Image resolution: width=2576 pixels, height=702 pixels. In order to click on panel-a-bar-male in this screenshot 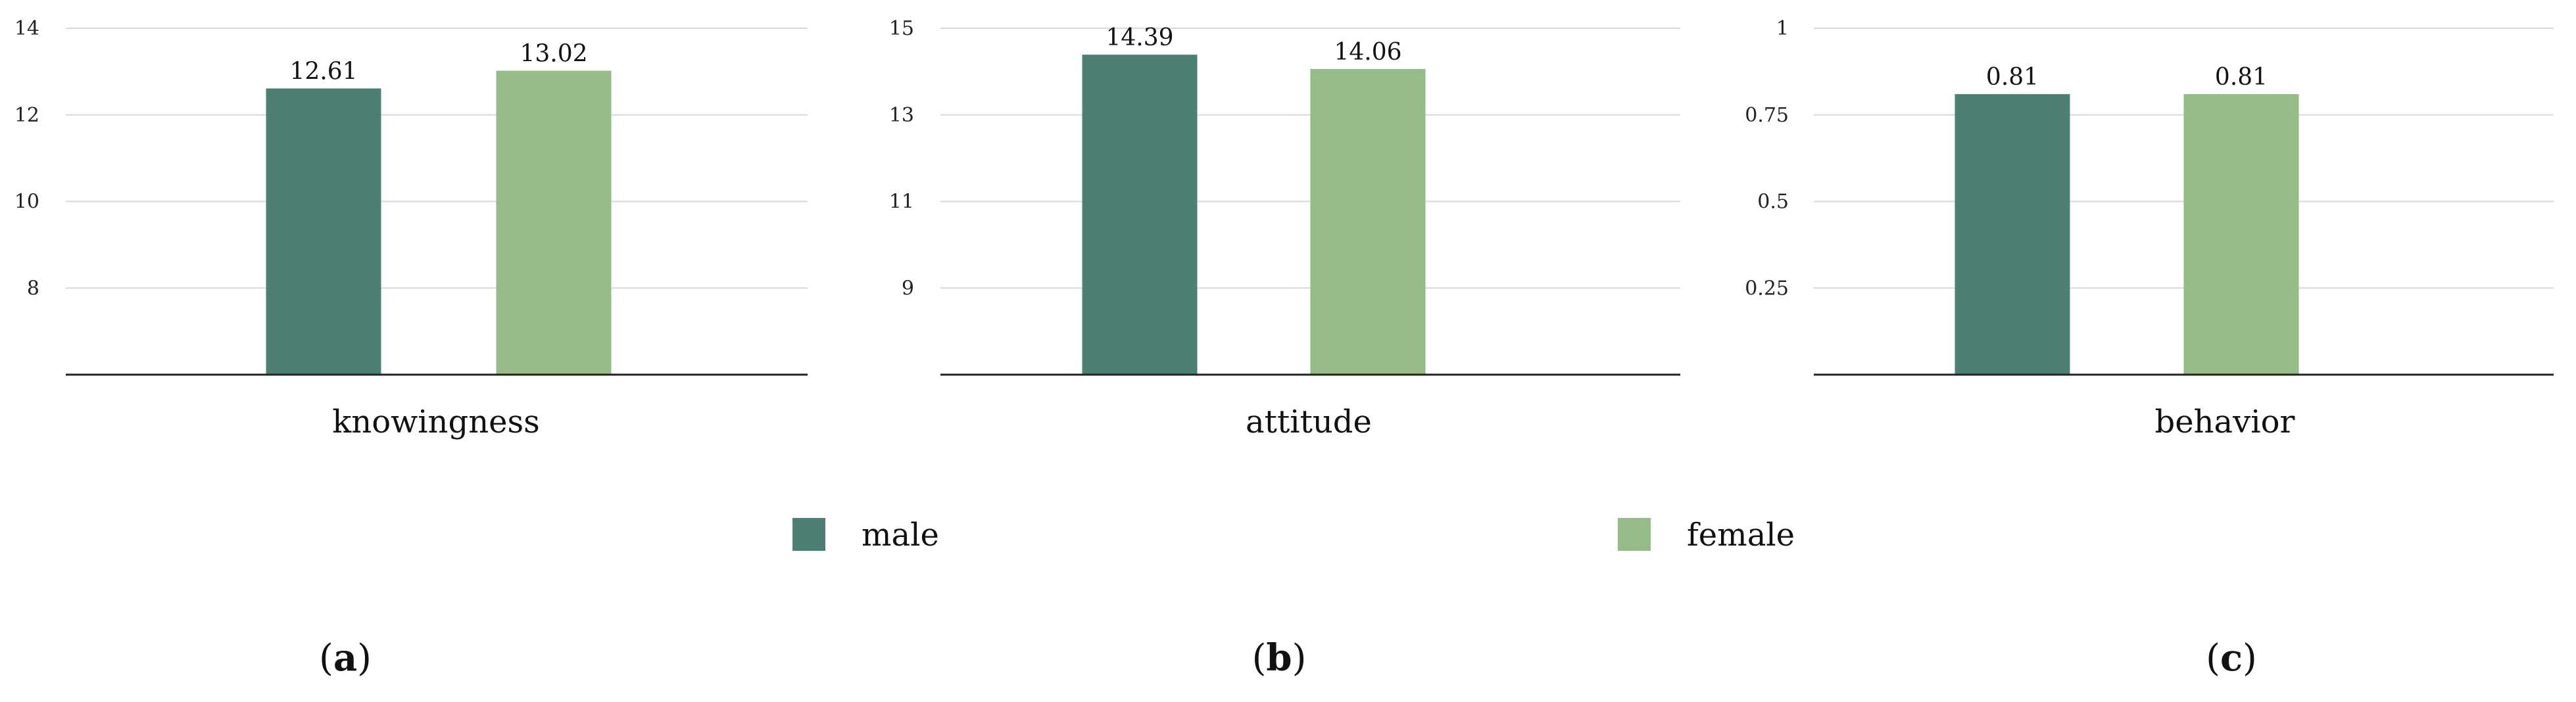, I will do `click(323, 231)`.